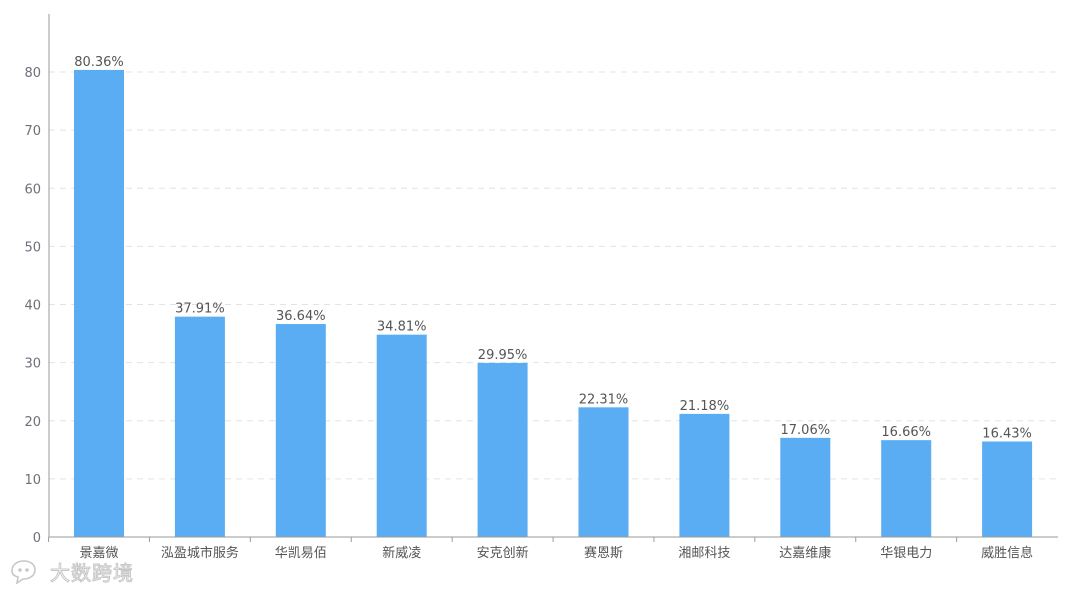 Image resolution: width=1080 pixels, height=595 pixels. What do you see at coordinates (906, 553) in the screenshot?
I see `x-tick-label: 华银电力` at bounding box center [906, 553].